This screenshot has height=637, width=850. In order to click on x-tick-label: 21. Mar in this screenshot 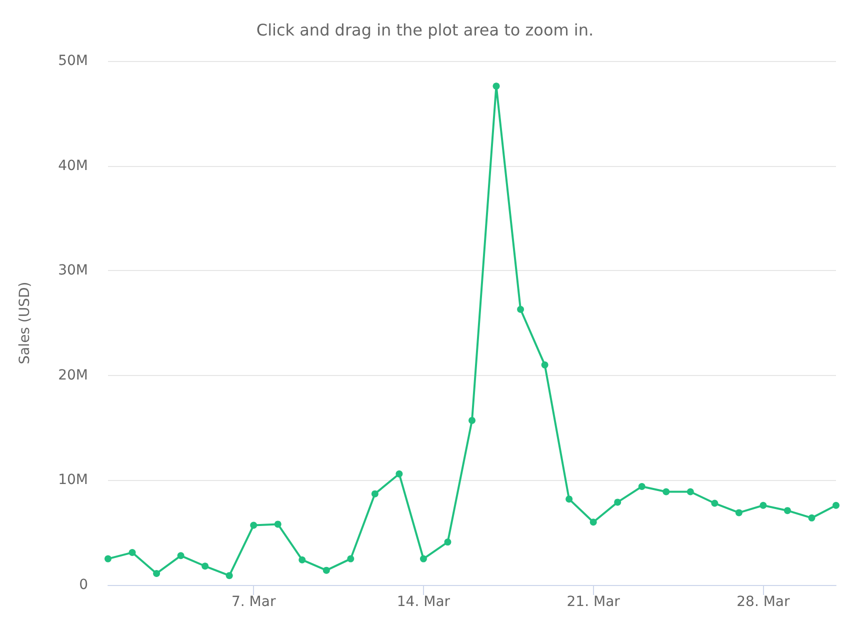, I will do `click(593, 602)`.